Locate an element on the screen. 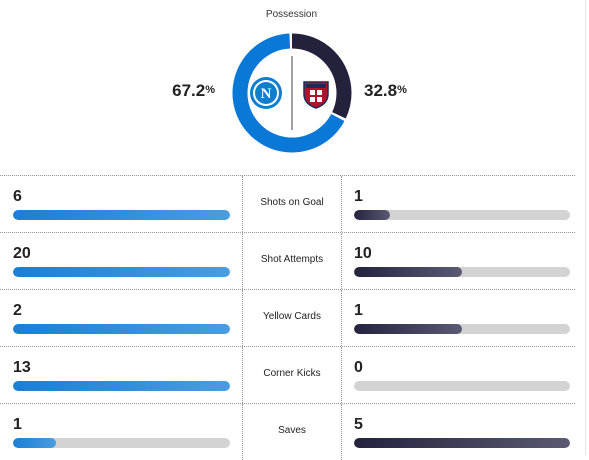  stat-row: 1 Saves 5 is located at coordinates (287, 431).